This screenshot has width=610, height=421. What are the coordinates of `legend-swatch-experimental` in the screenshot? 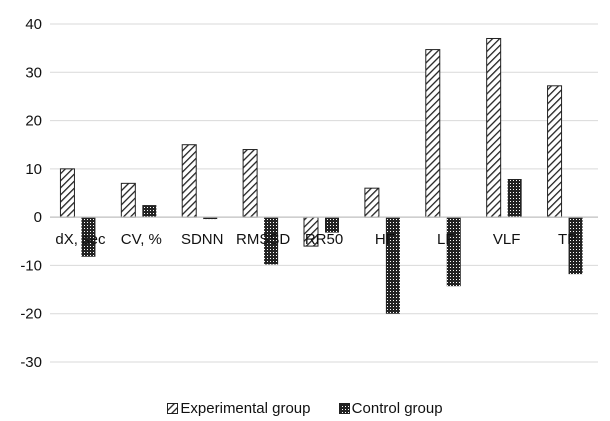 It's located at (173, 408).